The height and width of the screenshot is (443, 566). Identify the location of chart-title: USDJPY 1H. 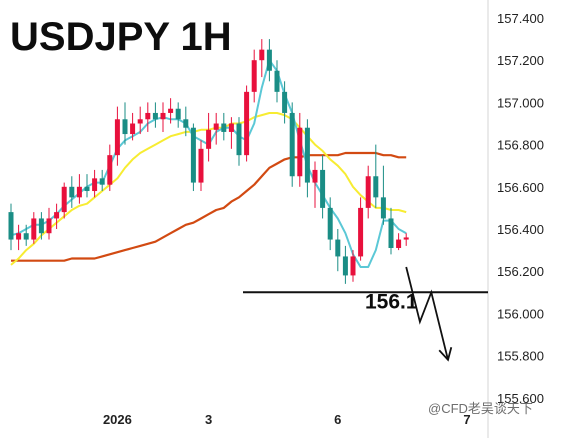
(121, 37).